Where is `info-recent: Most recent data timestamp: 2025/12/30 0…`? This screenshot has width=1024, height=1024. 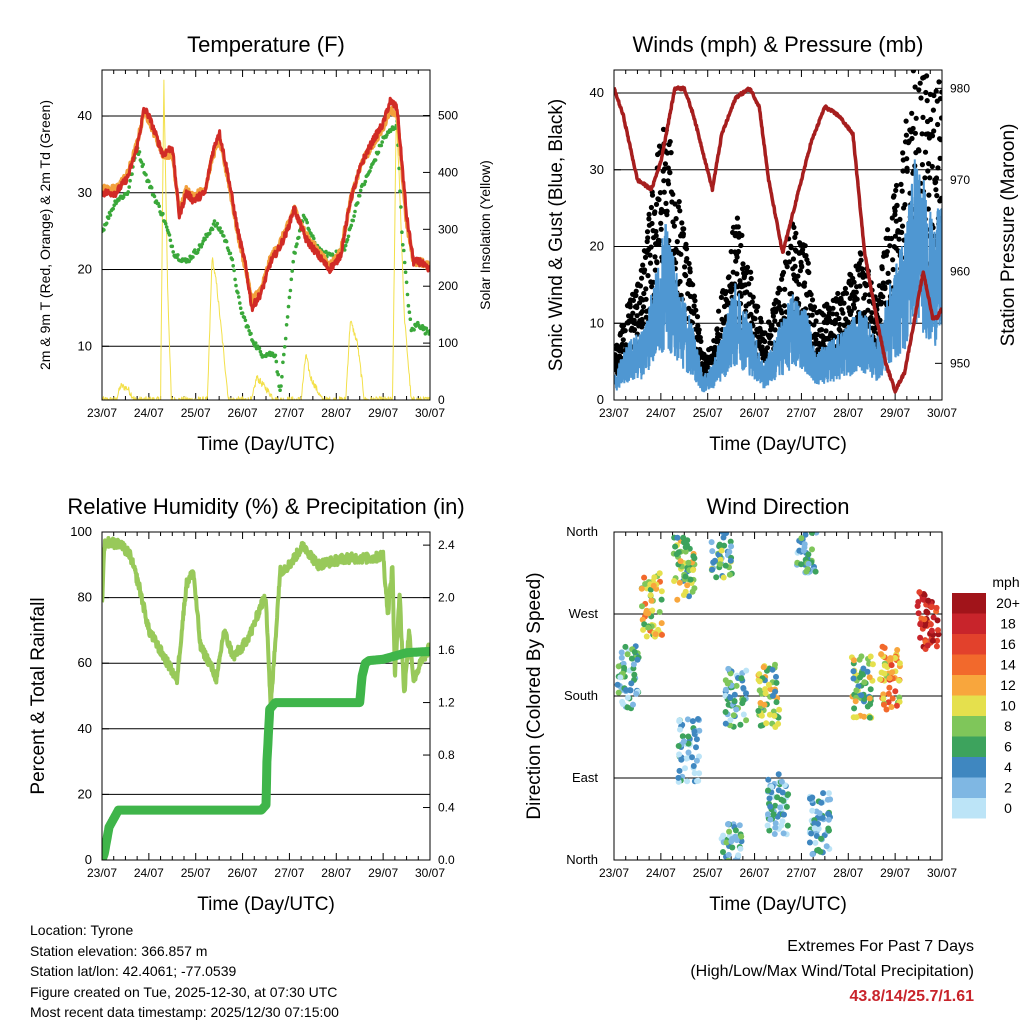 info-recent: Most recent data timestamp: 2025/12/30 0… is located at coordinates (184, 1012).